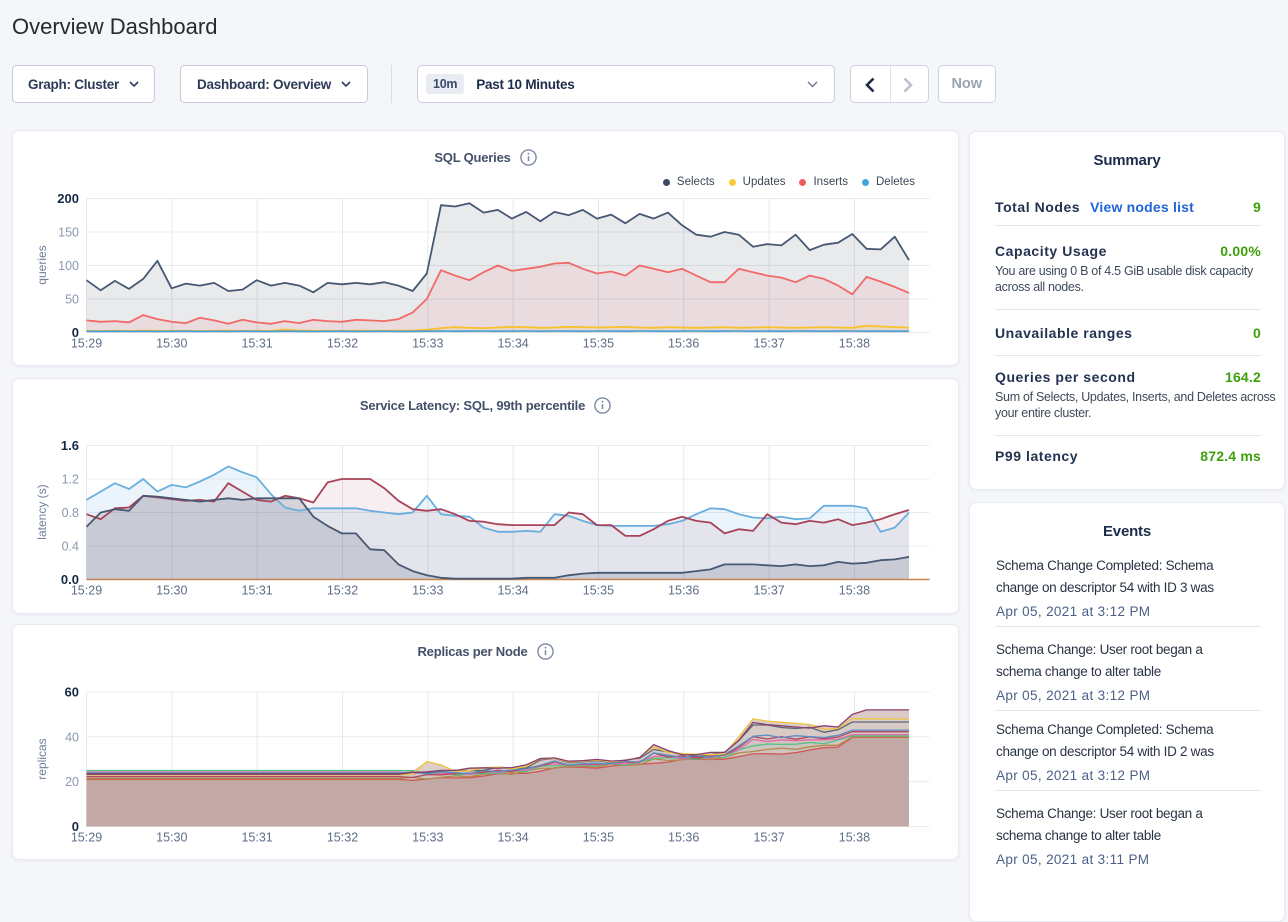 The image size is (1288, 922). I want to click on svg-text: 200, so click(68, 198).